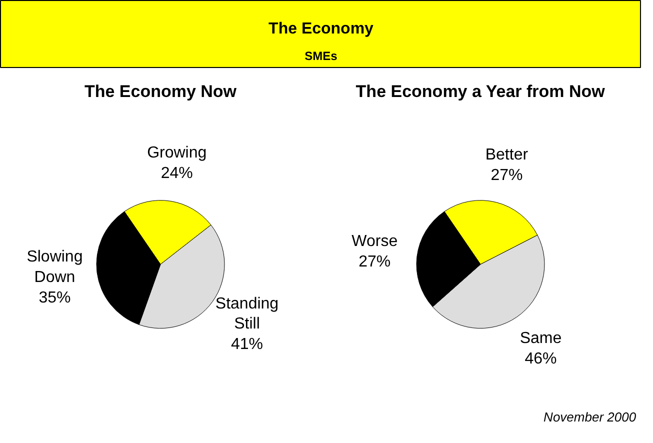 The image size is (653, 443). I want to click on data-label: 41%, so click(247, 345).